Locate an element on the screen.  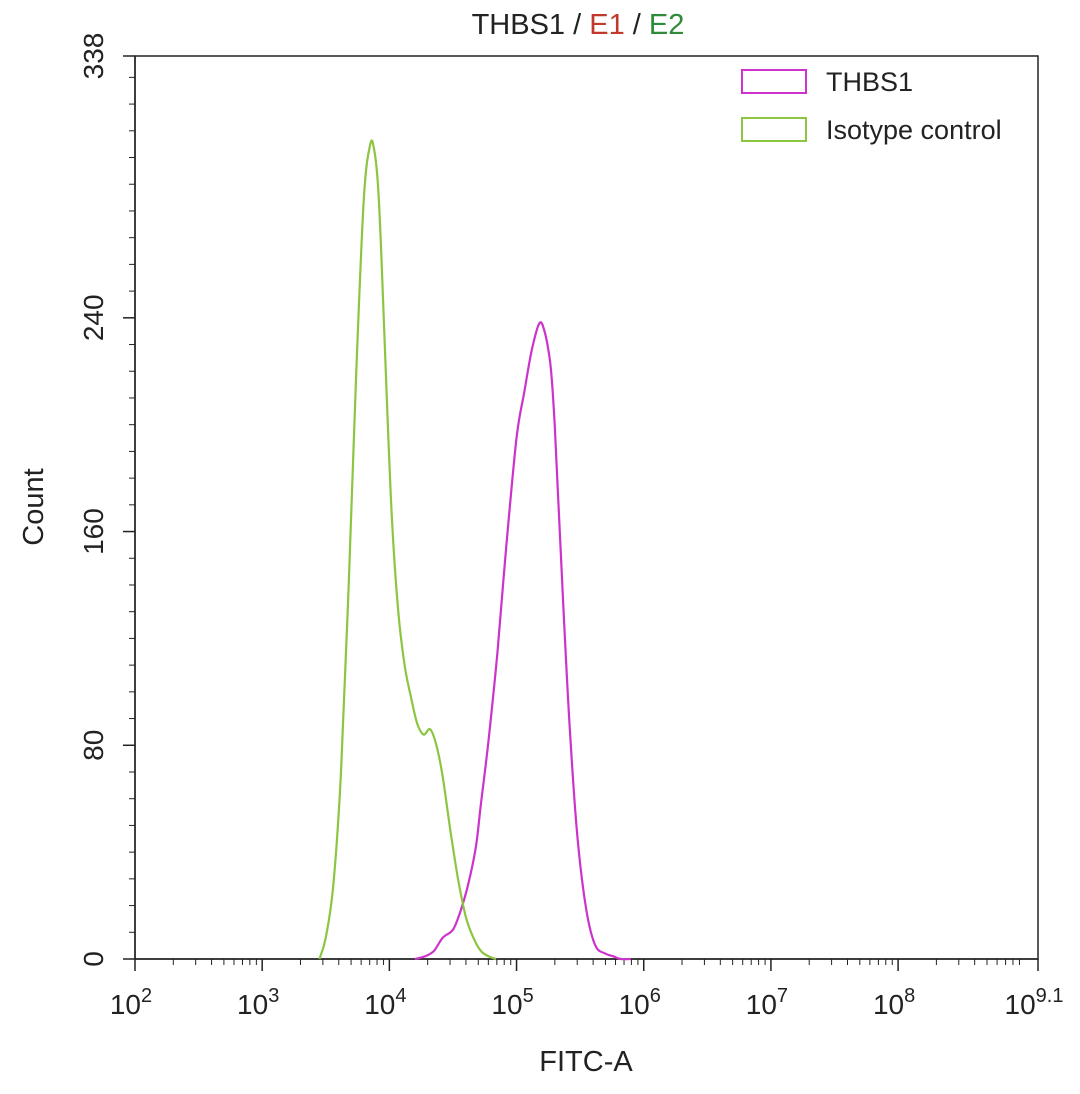
legend-label: THBS1 is located at coordinates (869, 82).